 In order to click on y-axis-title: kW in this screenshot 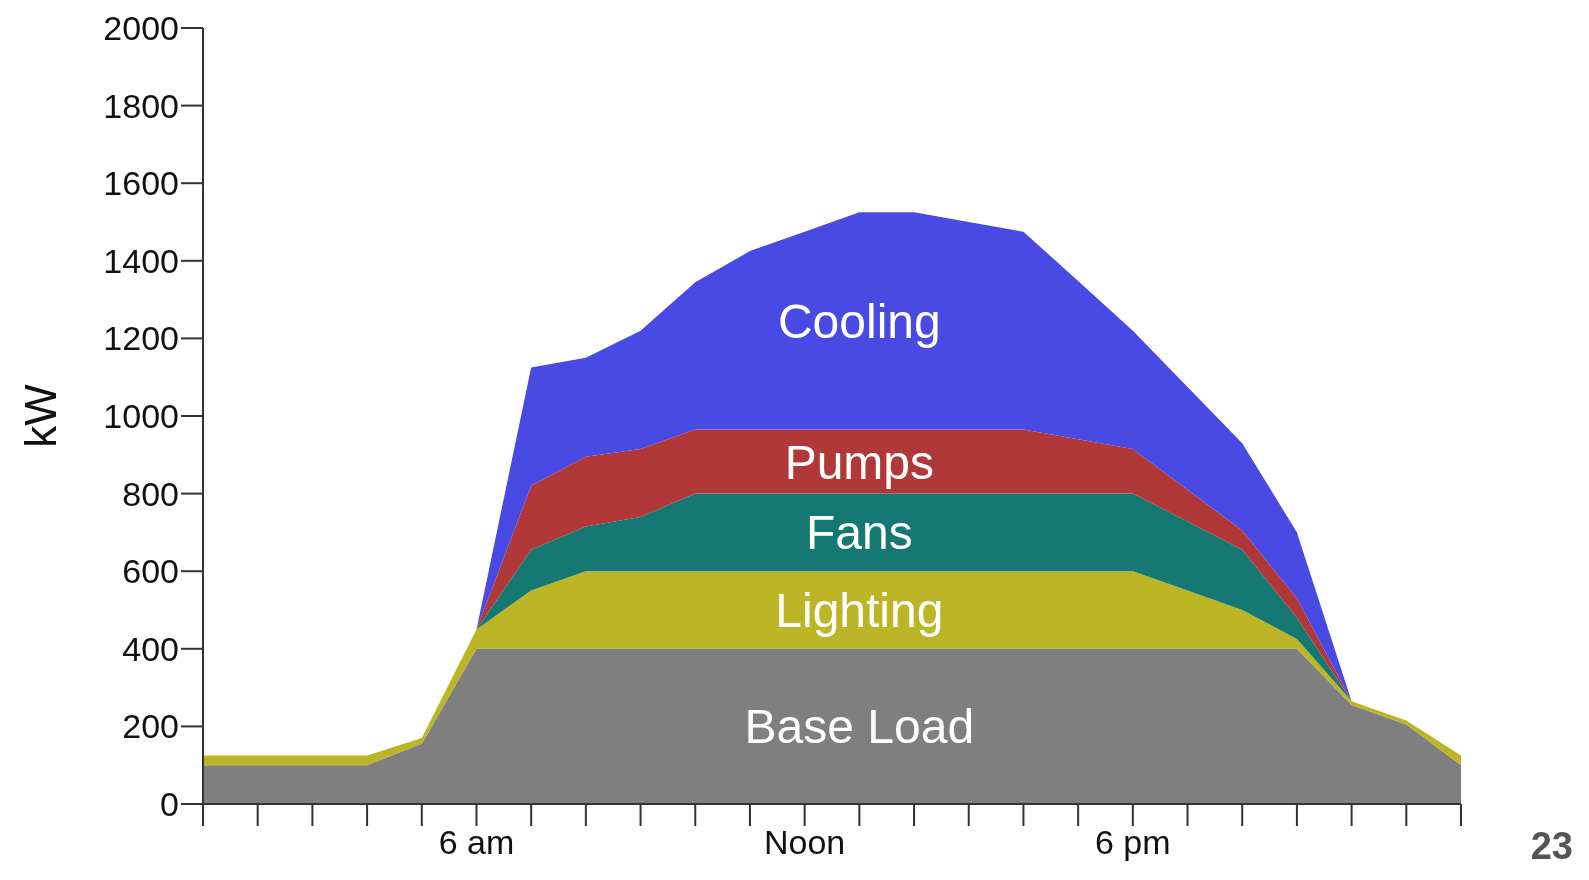, I will do `click(40, 415)`.